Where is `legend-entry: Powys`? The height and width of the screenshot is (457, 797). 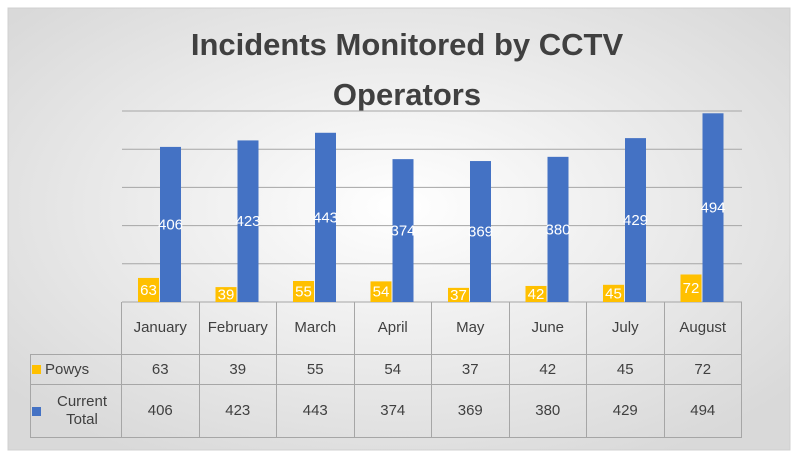 legend-entry: Powys is located at coordinates (76, 370).